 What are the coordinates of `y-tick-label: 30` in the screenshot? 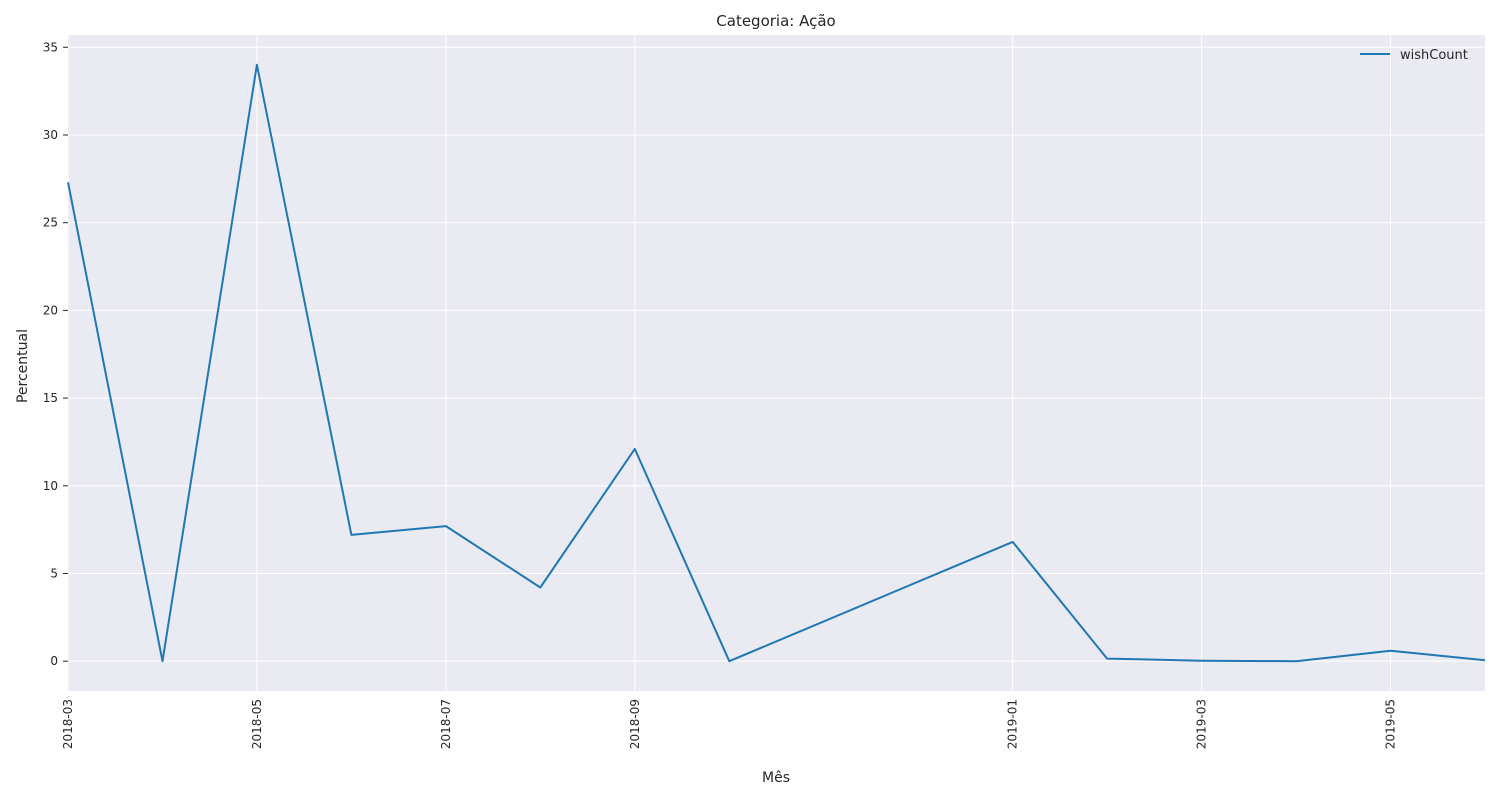 It's located at (50, 135).